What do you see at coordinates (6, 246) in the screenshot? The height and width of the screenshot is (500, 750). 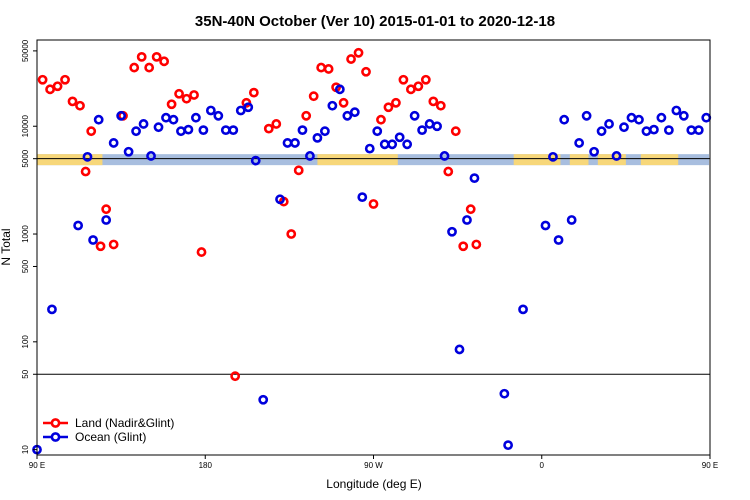 I see `y-axis-label: N Total` at bounding box center [6, 246].